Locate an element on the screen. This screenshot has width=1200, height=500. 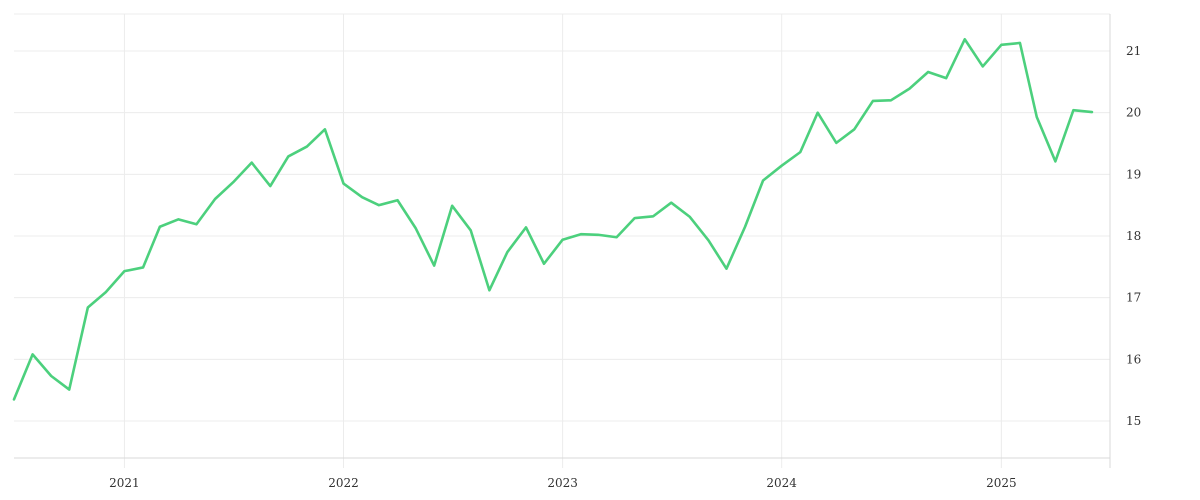
x-tick-label: 2023 is located at coordinates (562, 483).